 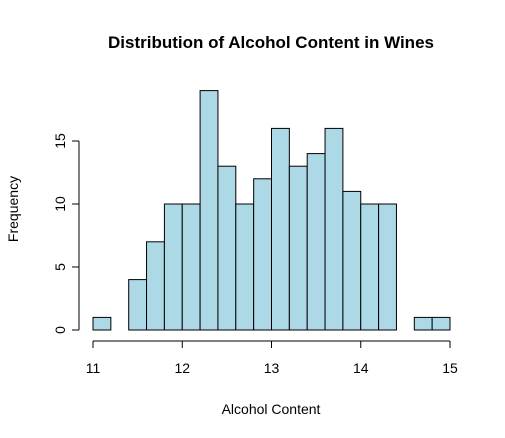 What do you see at coordinates (361, 368) in the screenshot?
I see `x-tick-label-3: 14` at bounding box center [361, 368].